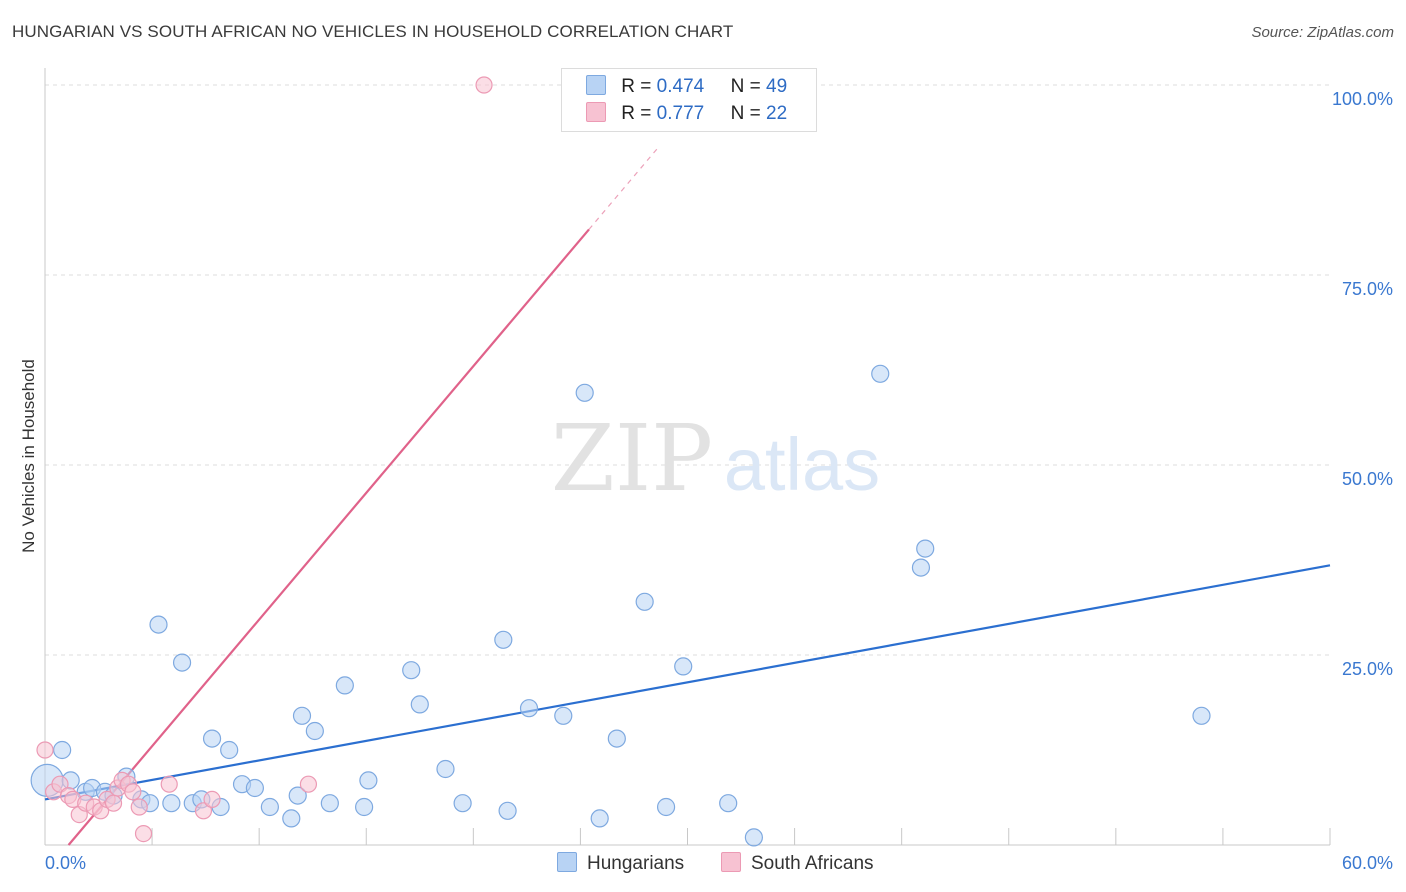 Image resolution: width=1406 pixels, height=892 pixels. I want to click on stats-legend: R = 0.474 N = 49 R = 0.777 N = 22, so click(689, 100).